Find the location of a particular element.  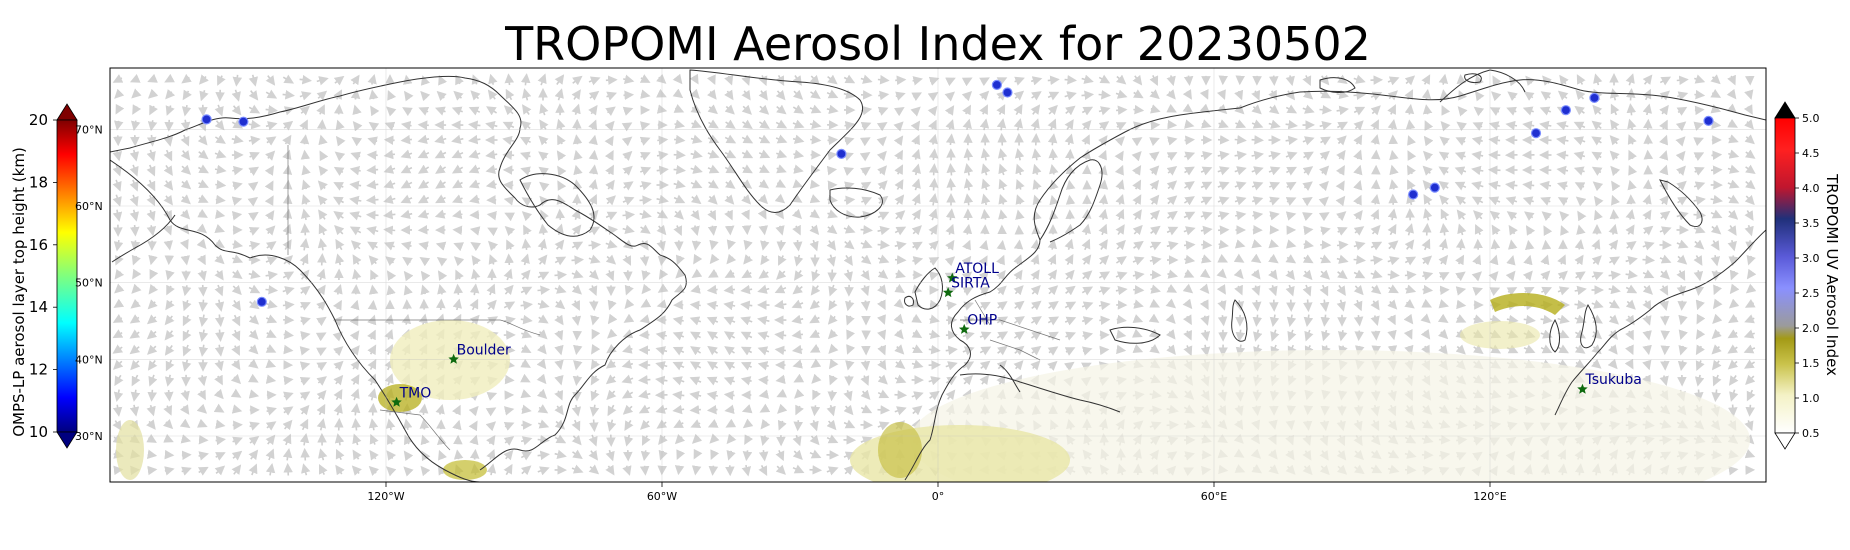

right-colorbar-tick-label: 4.5 is located at coordinates (1811, 153).